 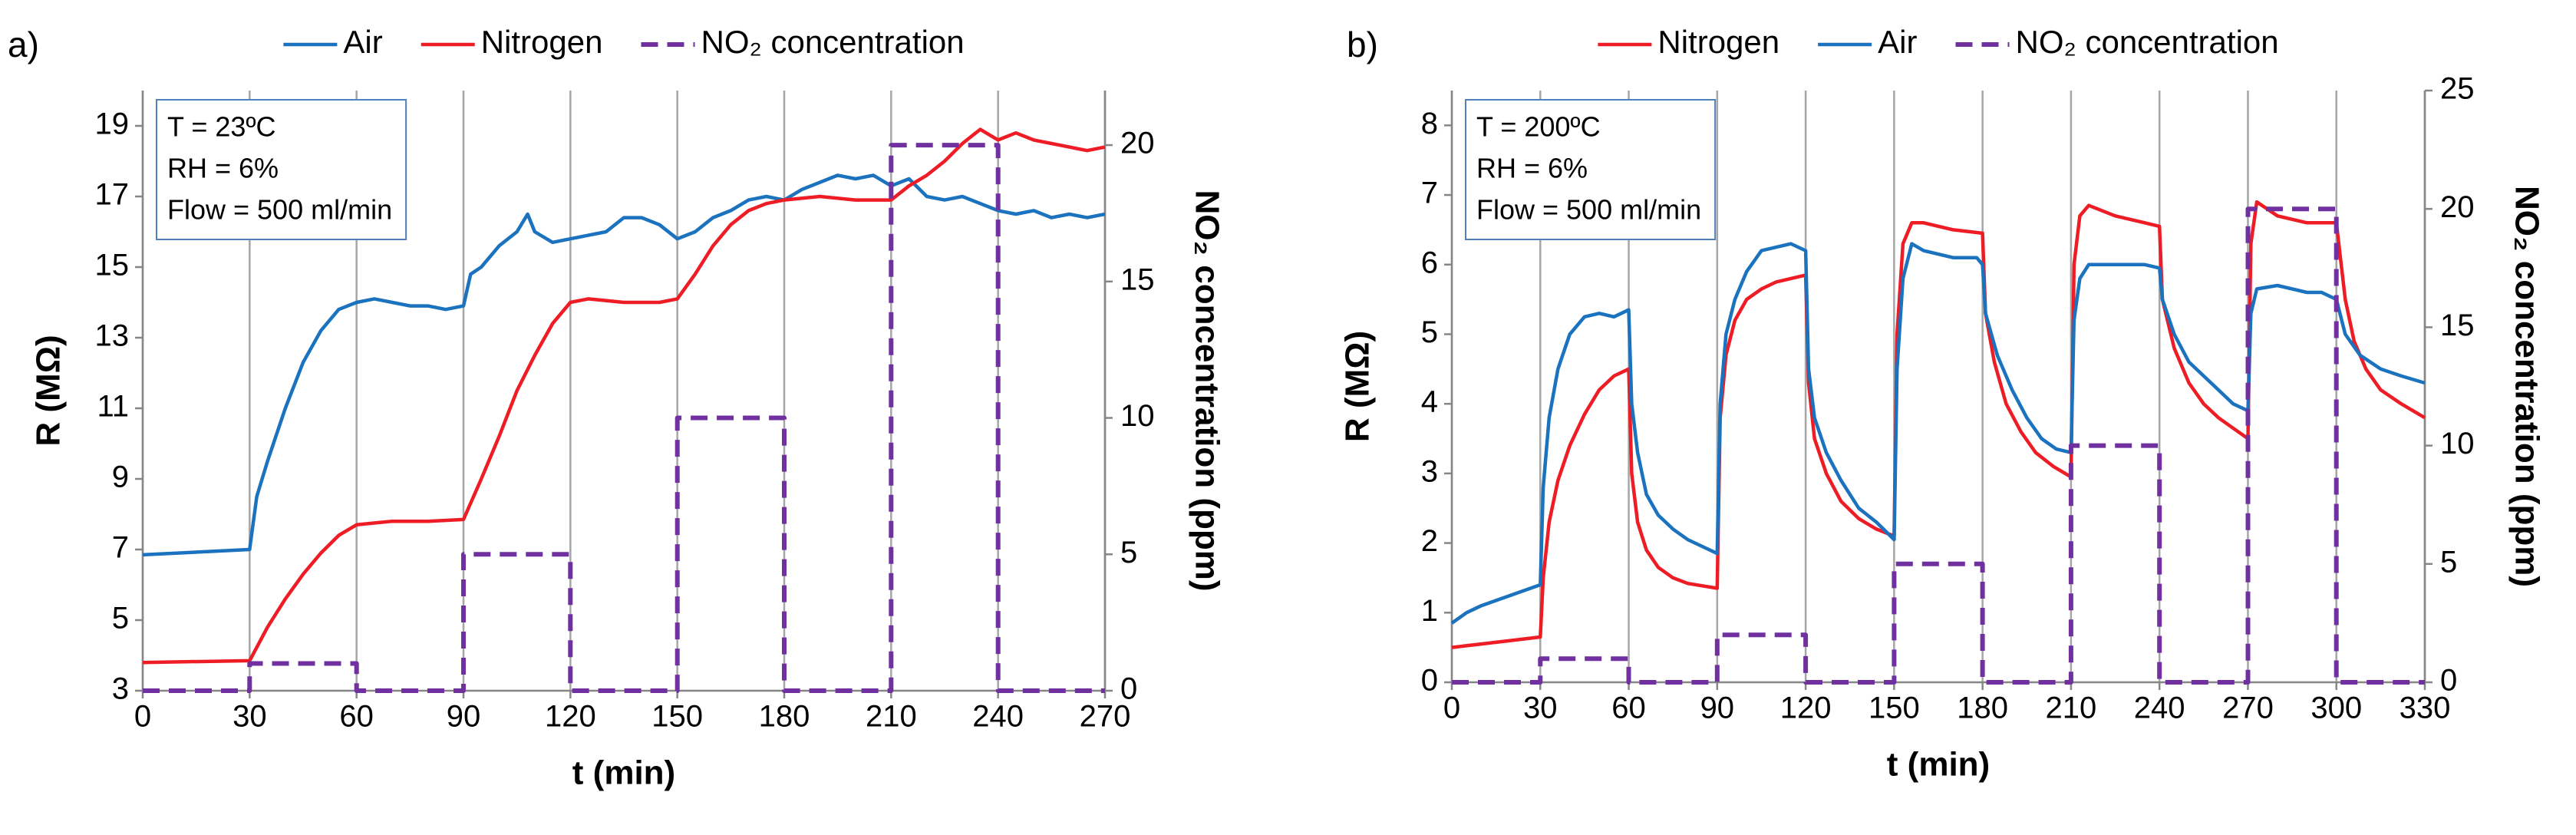 What do you see at coordinates (113, 336) in the screenshot?
I see `y-tick-label: 13` at bounding box center [113, 336].